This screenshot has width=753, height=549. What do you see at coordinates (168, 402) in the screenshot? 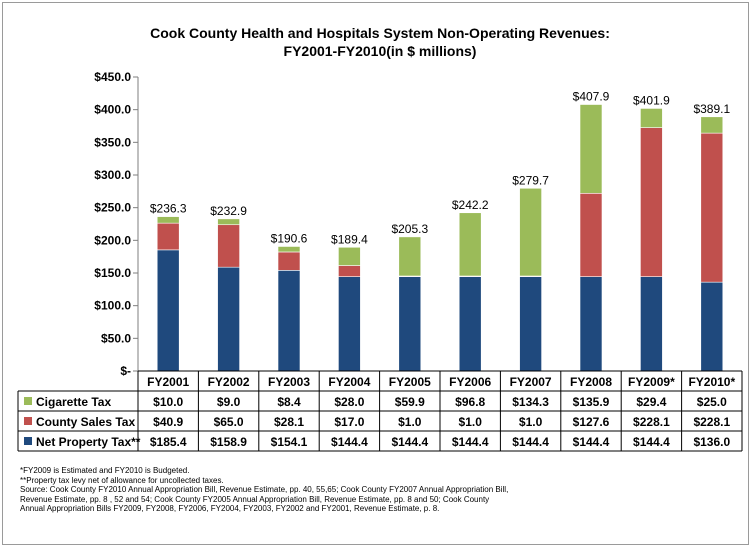
I see `table-cell: $10.0` at bounding box center [168, 402].